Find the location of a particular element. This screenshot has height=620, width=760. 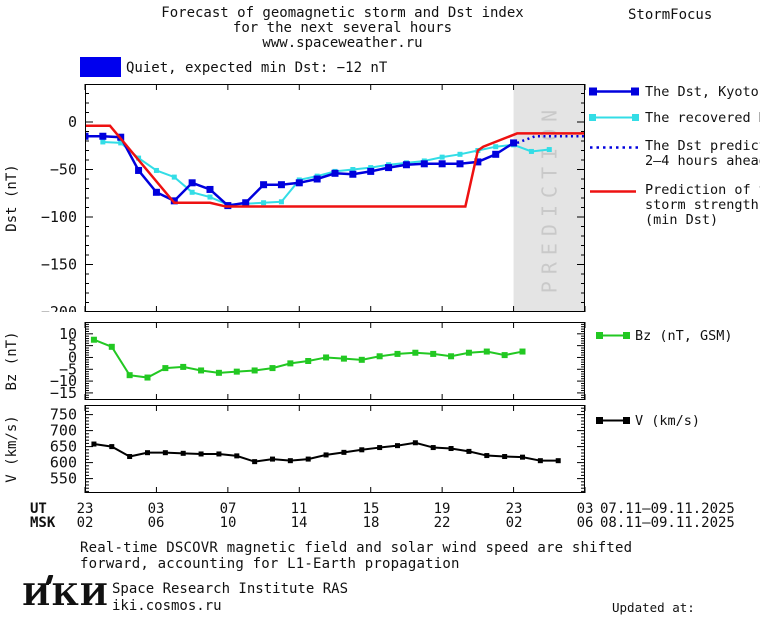

ut-tick: 11 is located at coordinates (299, 509).